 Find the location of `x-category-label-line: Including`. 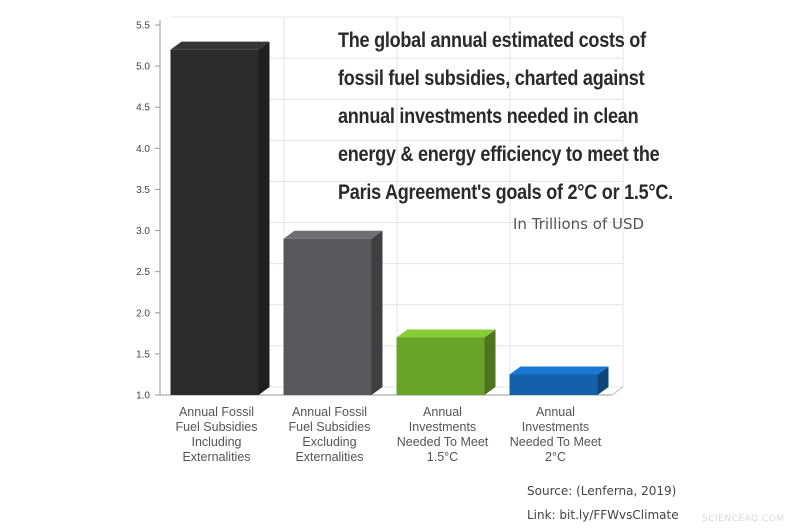

x-category-label-line: Including is located at coordinates (216, 442).